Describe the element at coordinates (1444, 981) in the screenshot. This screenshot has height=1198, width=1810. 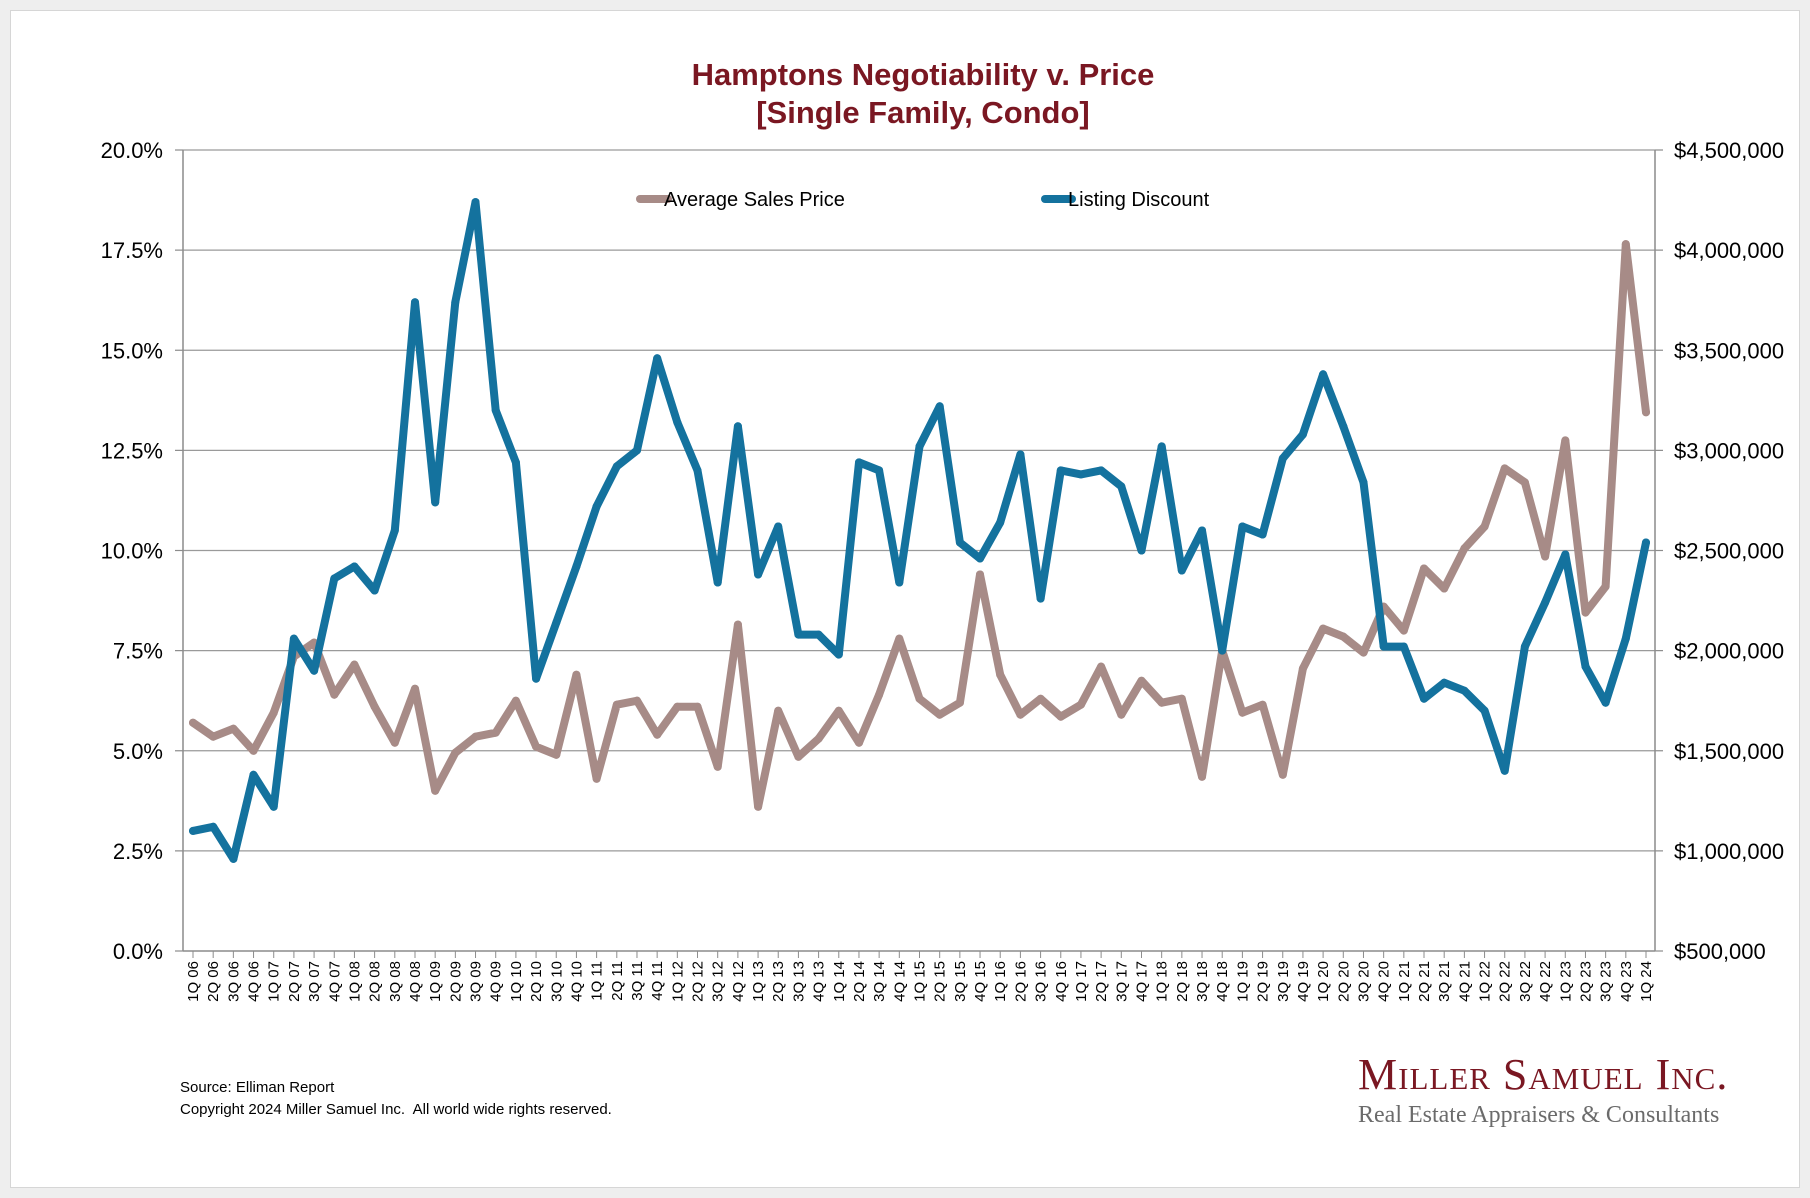
I see `x-tick-label: 3Q 21` at that location.